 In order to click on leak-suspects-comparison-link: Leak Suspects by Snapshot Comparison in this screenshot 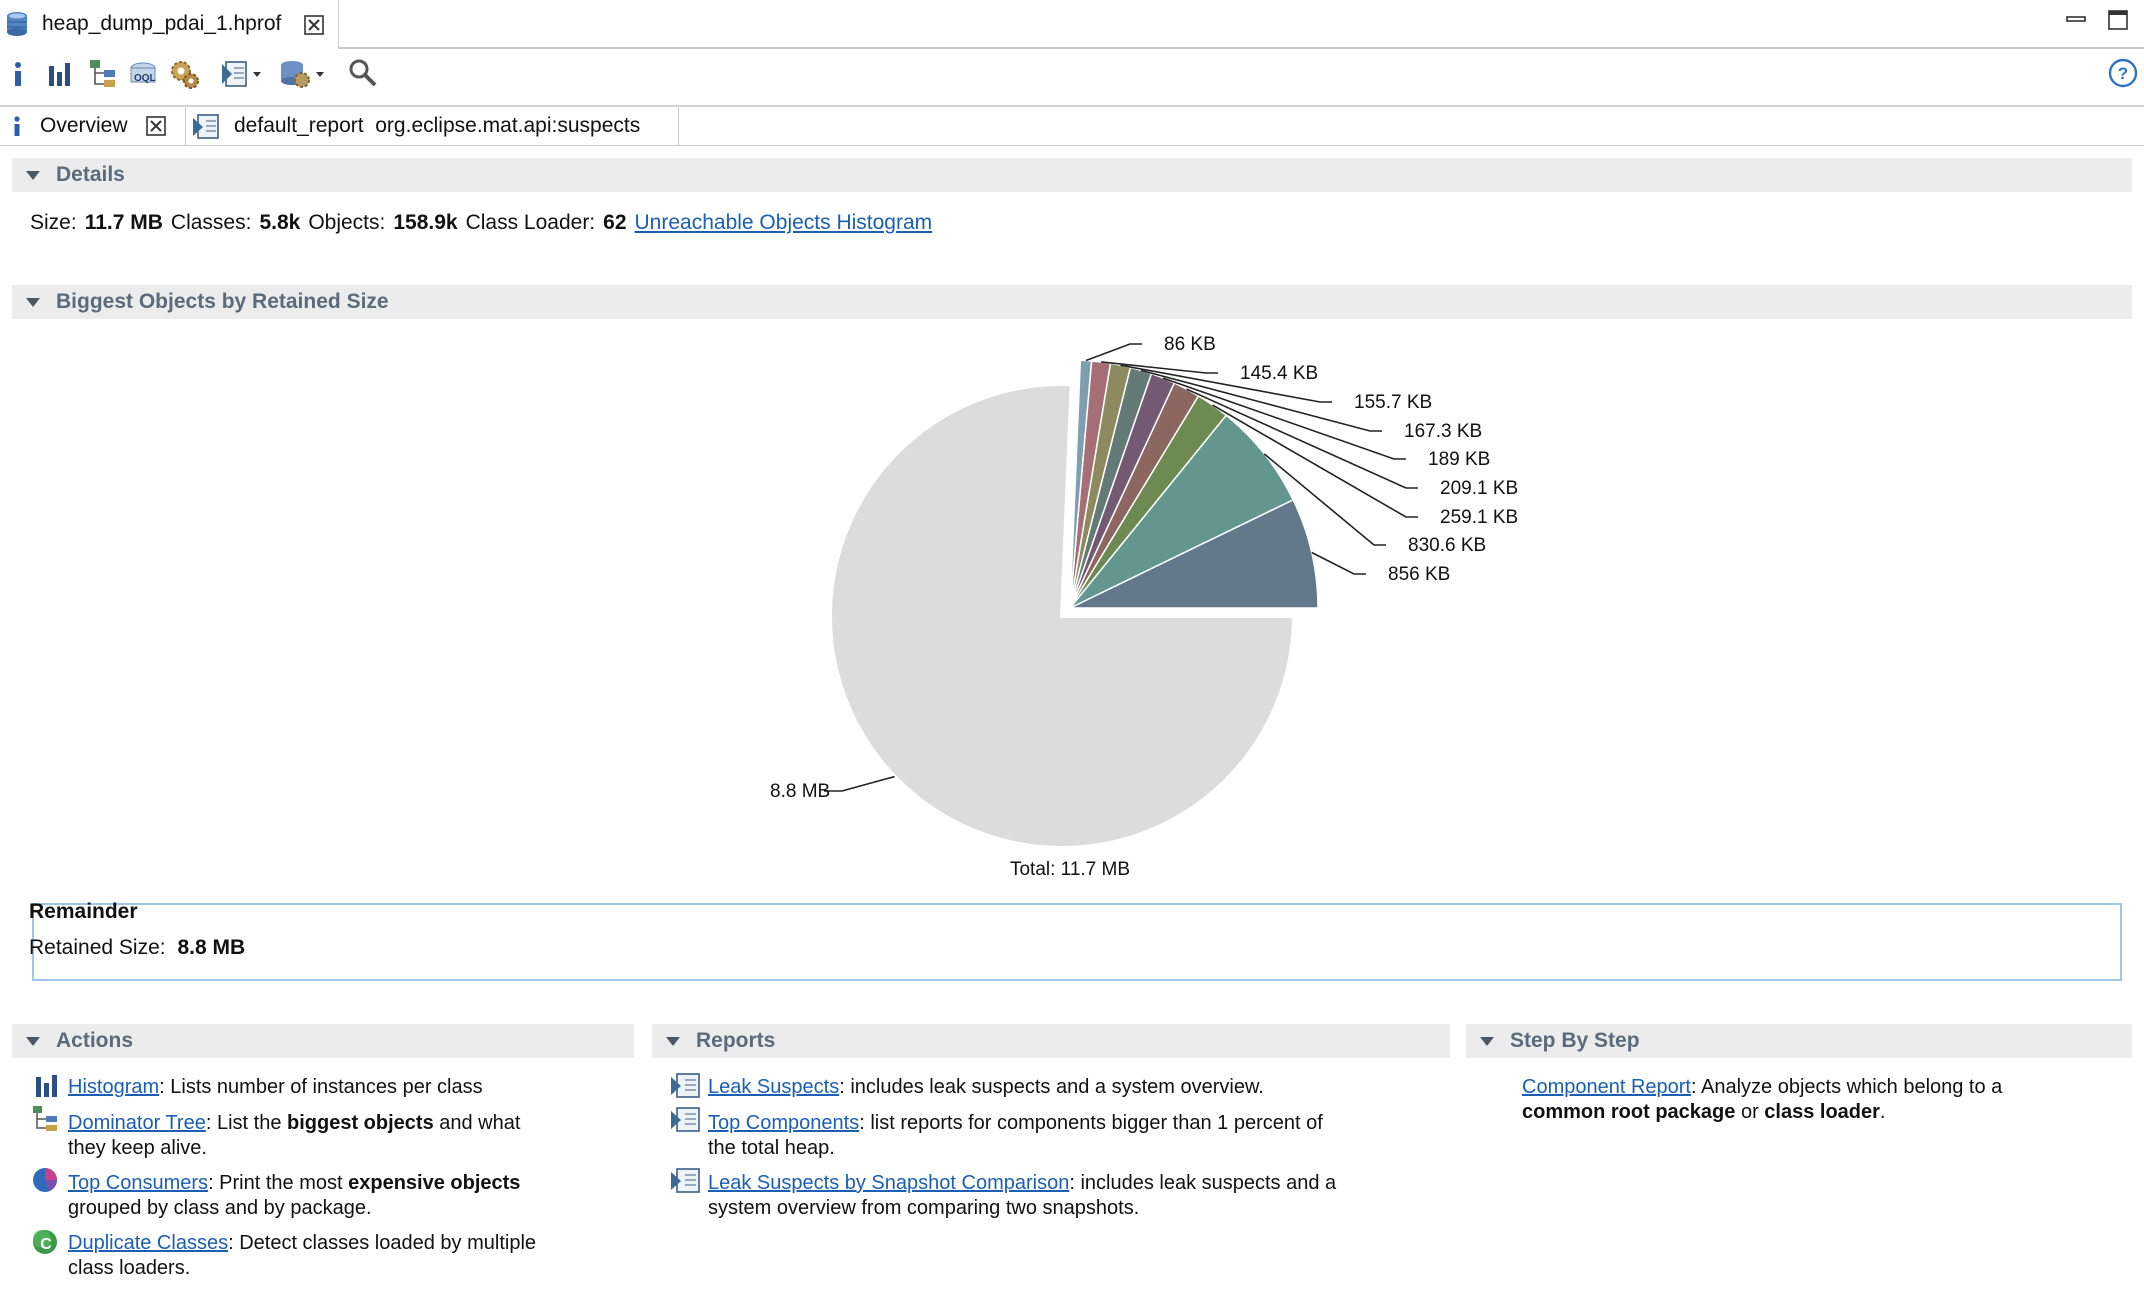, I will do `click(889, 1183)`.